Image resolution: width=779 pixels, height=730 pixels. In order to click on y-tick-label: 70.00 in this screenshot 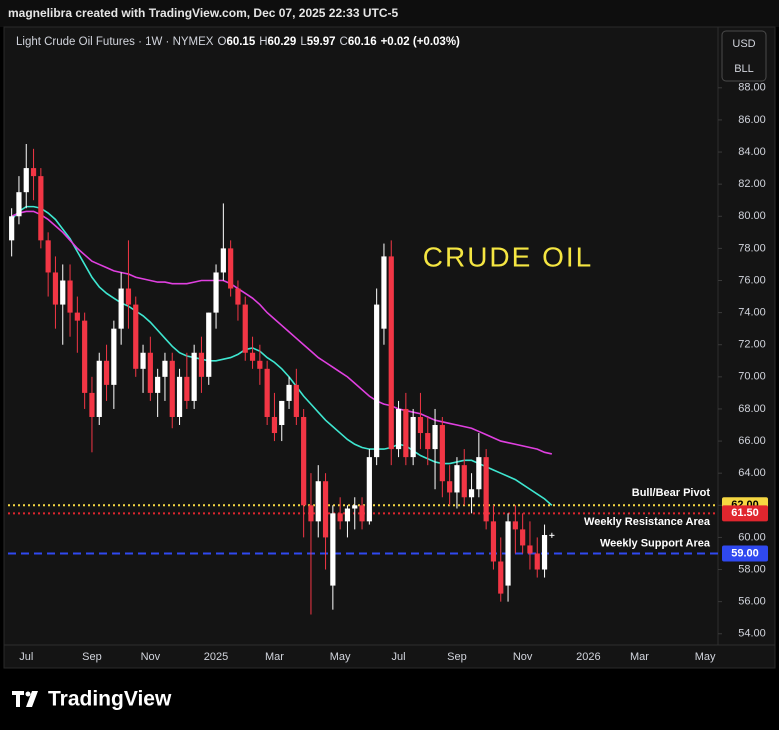, I will do `click(752, 377)`.